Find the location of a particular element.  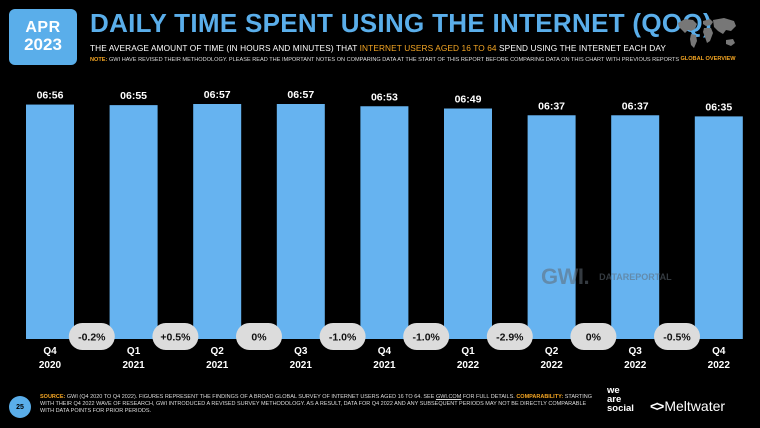

meltwater-label: Meltwater is located at coordinates (695, 406).